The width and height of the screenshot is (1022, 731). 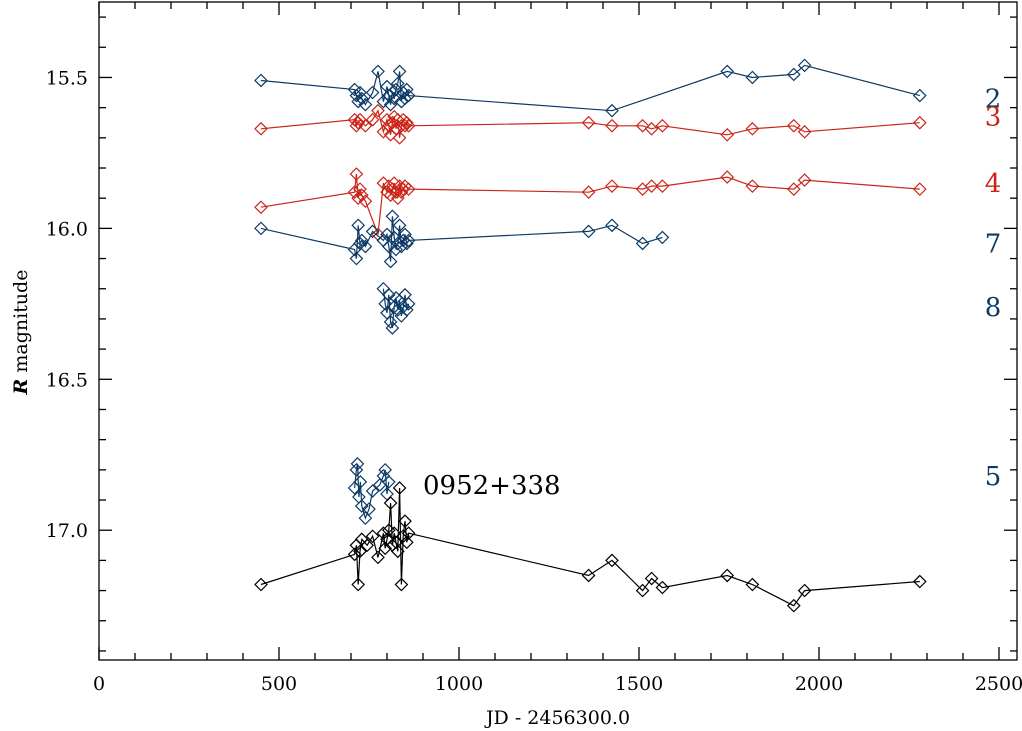 I want to click on x-tick-label: 500, so click(x=279, y=684).